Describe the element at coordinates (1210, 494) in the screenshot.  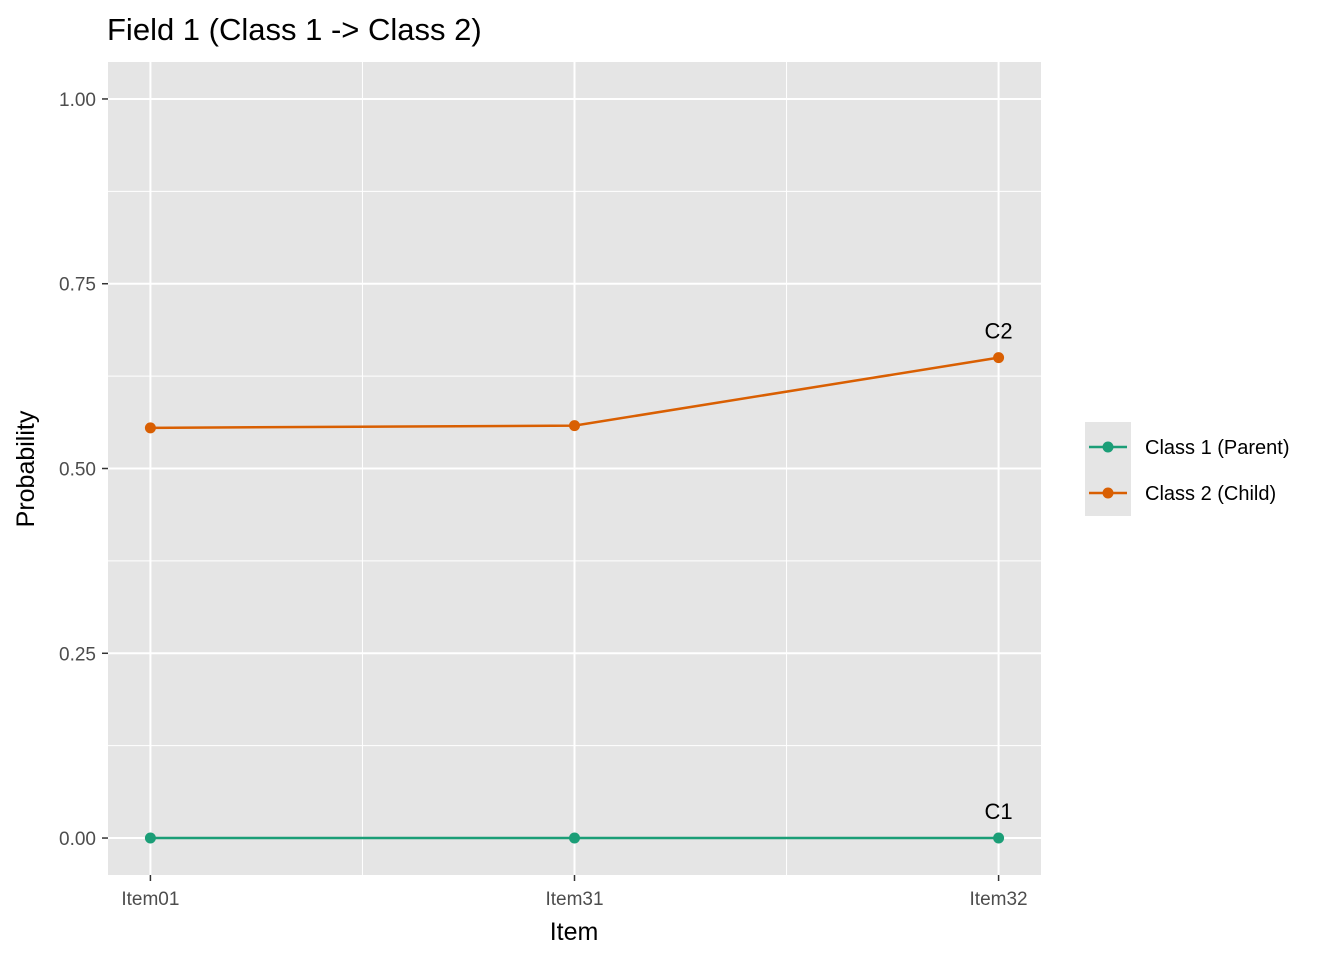
I see `legend-label: Class 2 (Child)` at that location.